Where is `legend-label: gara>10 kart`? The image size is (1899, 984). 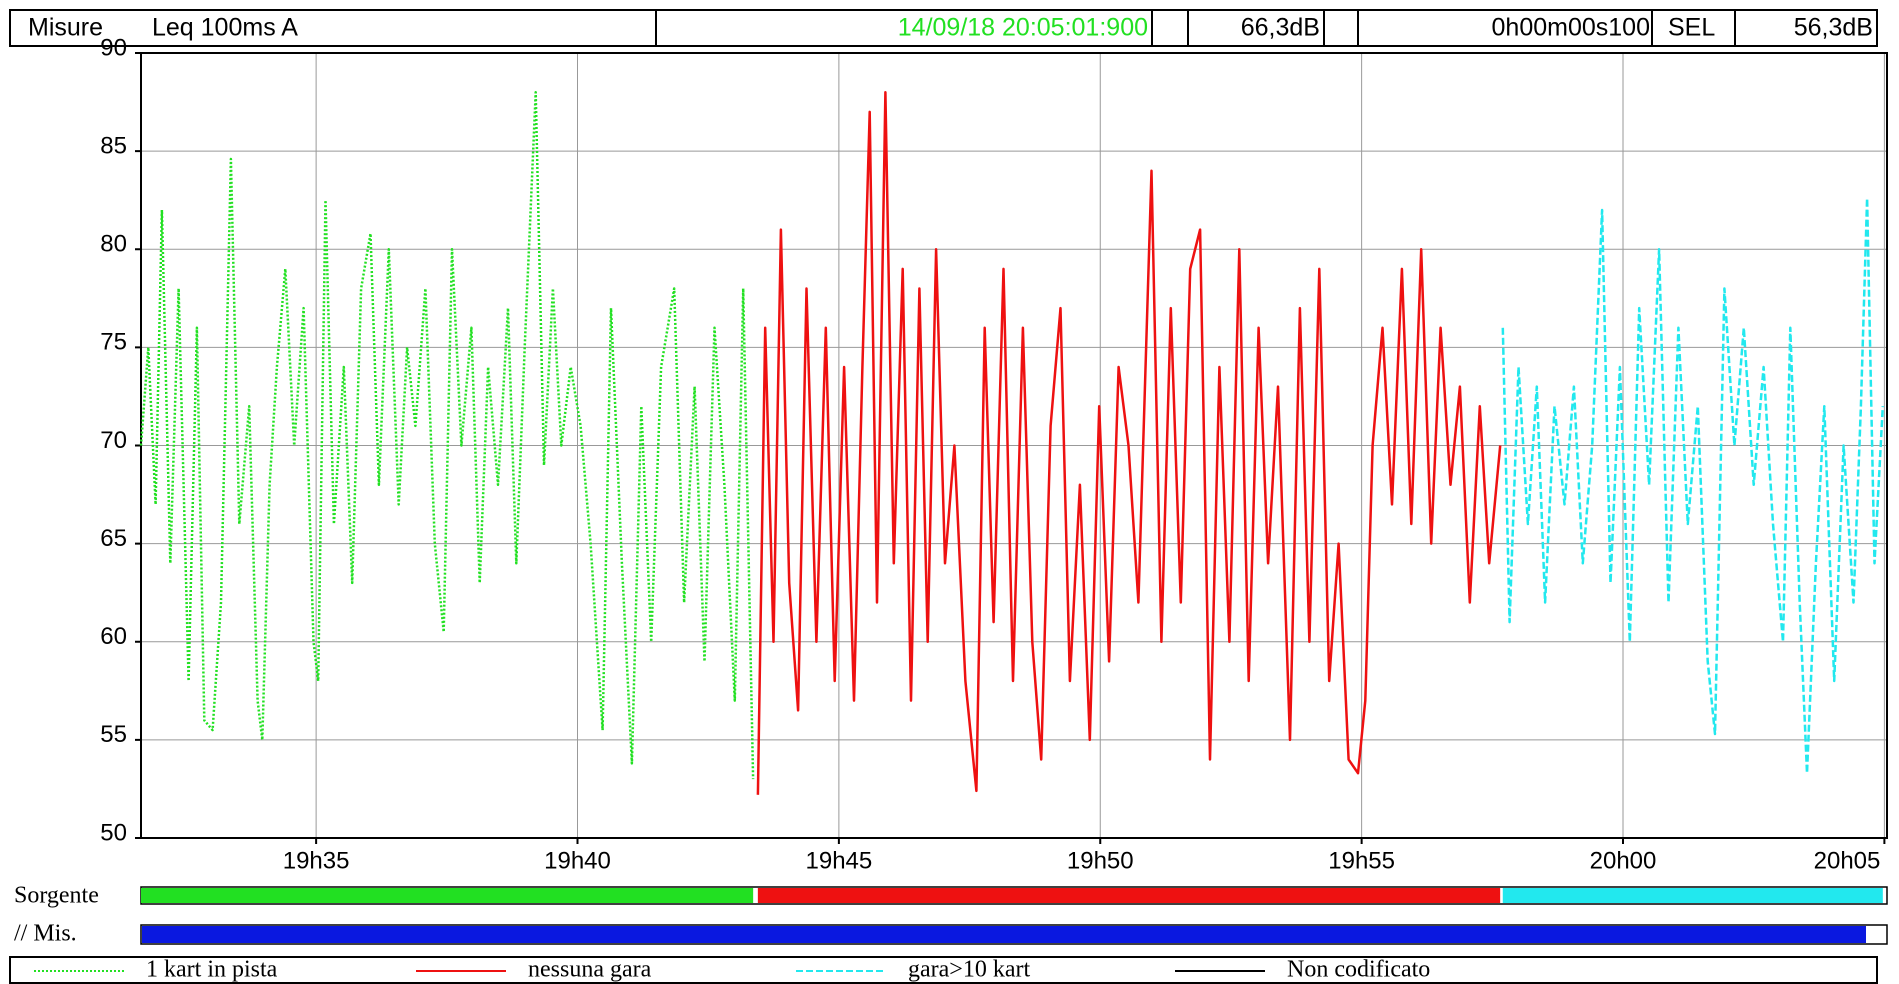 legend-label: gara>10 kart is located at coordinates (969, 970).